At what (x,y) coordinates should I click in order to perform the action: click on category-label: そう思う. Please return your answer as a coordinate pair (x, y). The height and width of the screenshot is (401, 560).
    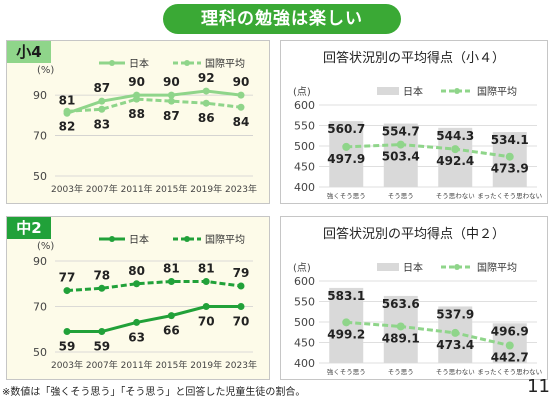
    Looking at the image, I should click on (401, 196).